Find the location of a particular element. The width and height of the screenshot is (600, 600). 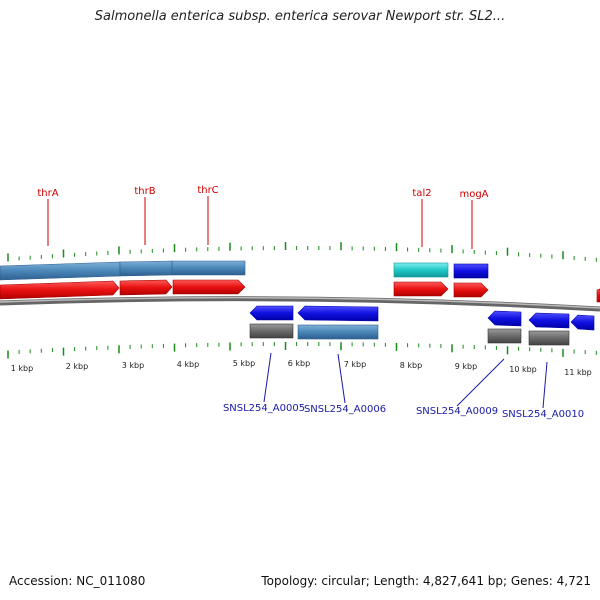

leader-line-SNSL254_A0010 is located at coordinates (545, 385).